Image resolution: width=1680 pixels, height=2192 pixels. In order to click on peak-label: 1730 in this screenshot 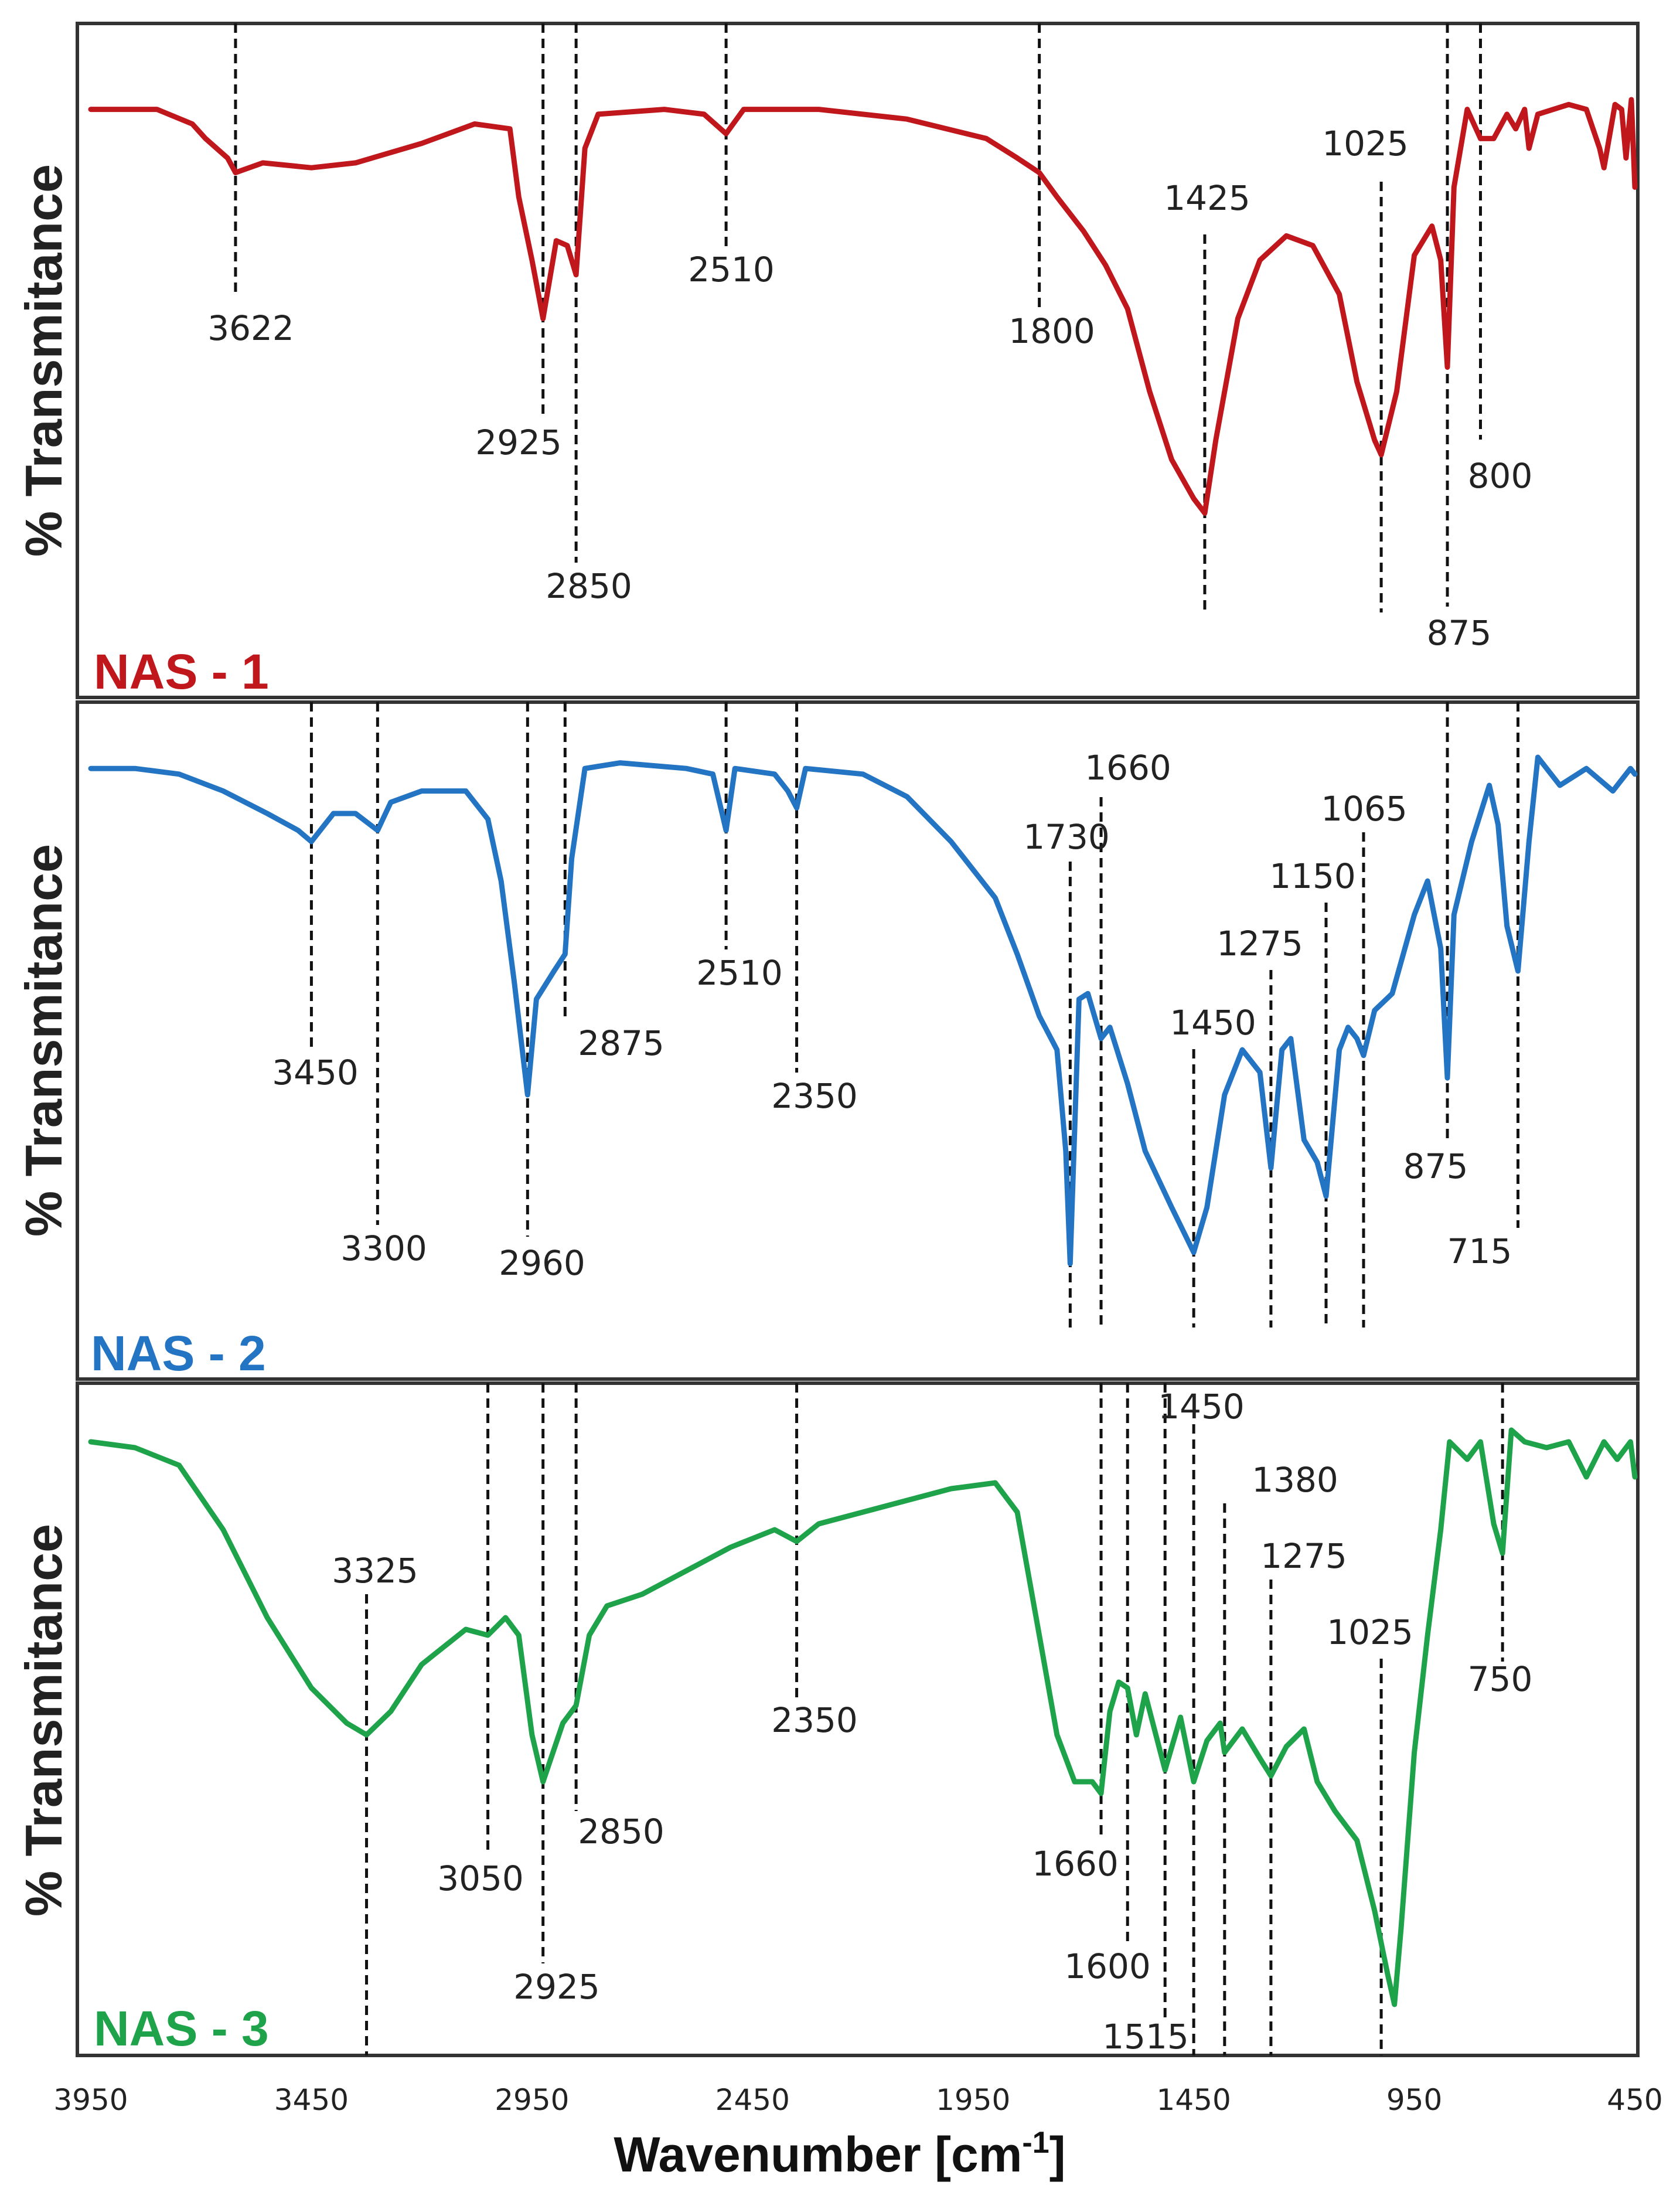, I will do `click(1066, 837)`.